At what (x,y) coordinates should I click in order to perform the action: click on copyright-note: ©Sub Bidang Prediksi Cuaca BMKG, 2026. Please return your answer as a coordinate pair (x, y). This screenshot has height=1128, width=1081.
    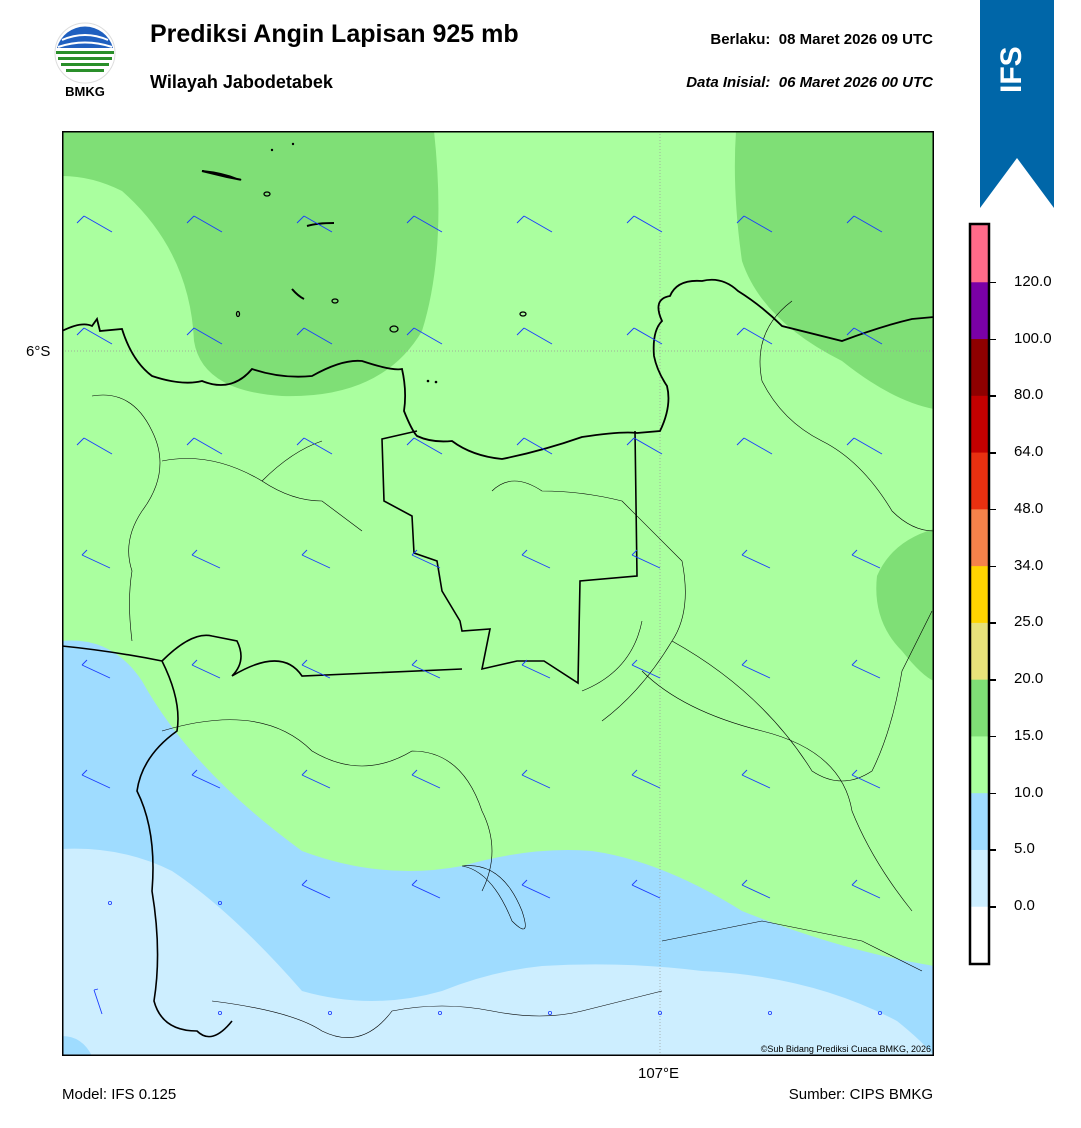
    Looking at the image, I should click on (845, 1049).